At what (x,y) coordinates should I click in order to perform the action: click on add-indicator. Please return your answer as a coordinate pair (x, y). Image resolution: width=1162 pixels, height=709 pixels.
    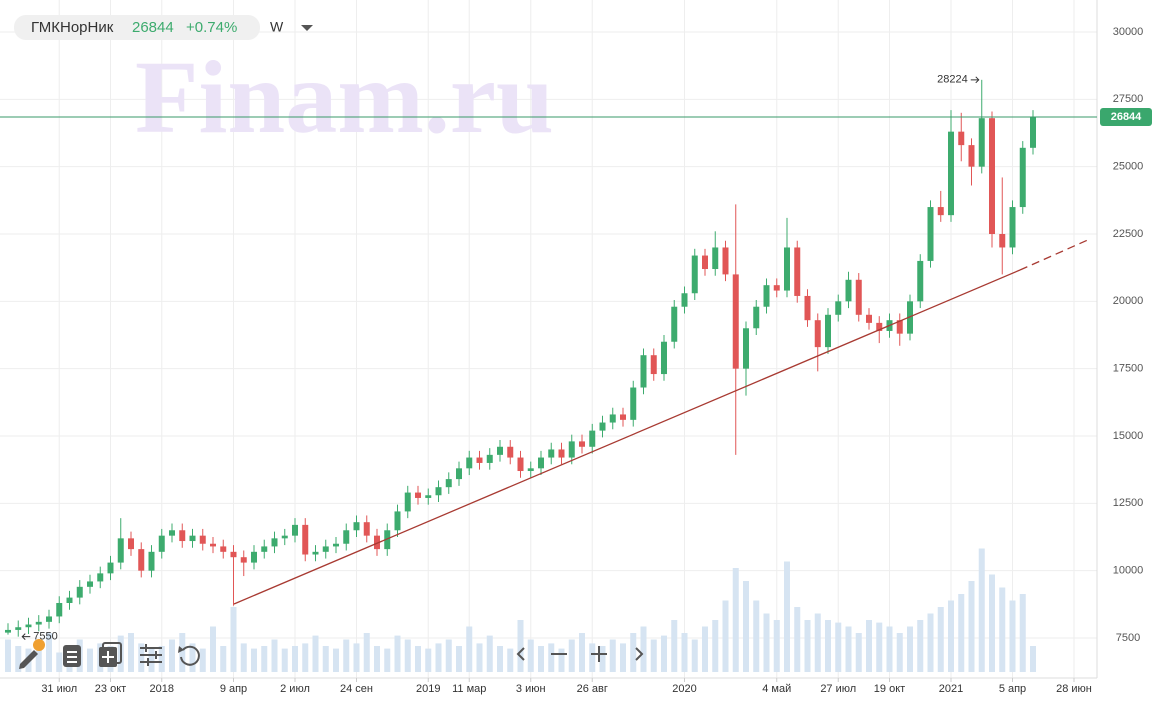
    Looking at the image, I should click on (110, 654).